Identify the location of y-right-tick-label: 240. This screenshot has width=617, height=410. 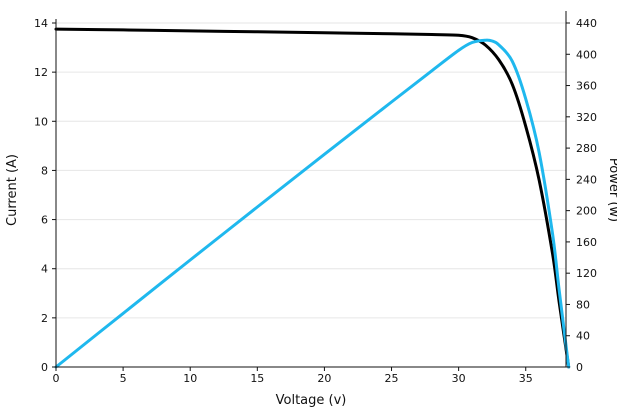
(586, 179).